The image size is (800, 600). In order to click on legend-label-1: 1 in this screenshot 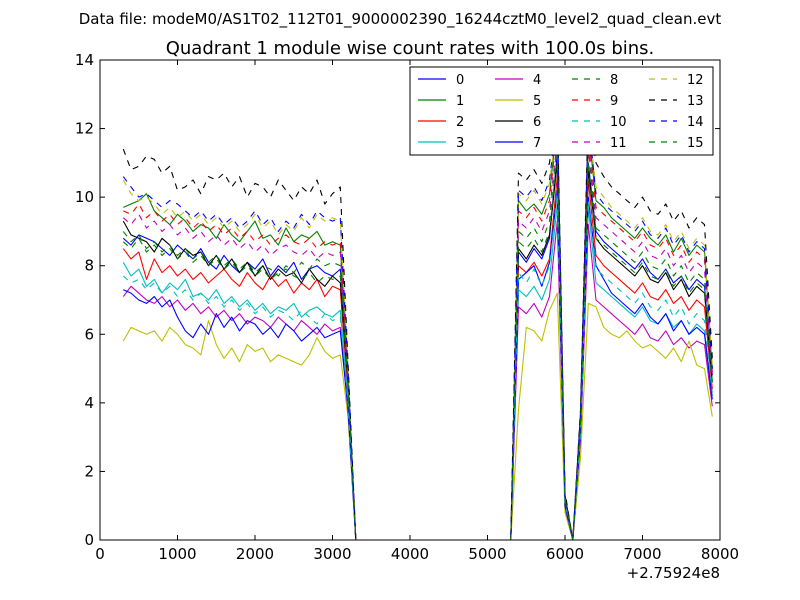, I will do `click(460, 101)`.